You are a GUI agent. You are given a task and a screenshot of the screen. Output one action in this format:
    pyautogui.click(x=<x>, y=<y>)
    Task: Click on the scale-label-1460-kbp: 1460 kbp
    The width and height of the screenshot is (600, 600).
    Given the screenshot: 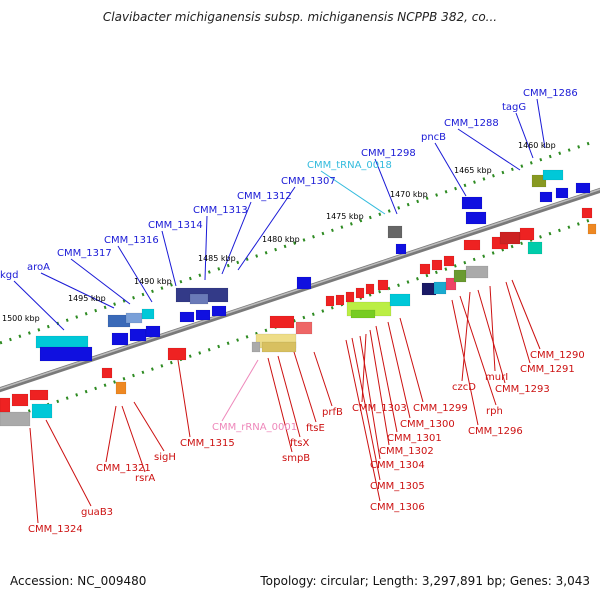 What is the action you would take?
    pyautogui.click(x=537, y=145)
    